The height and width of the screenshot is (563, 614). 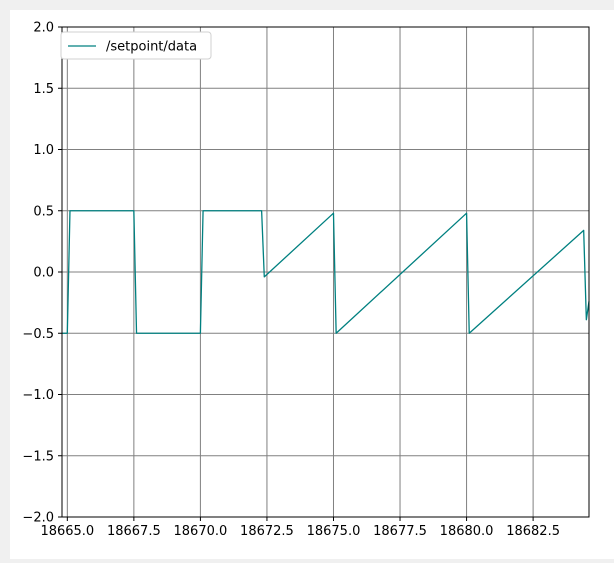 I want to click on y-tick-label: 0.5, so click(x=43, y=211).